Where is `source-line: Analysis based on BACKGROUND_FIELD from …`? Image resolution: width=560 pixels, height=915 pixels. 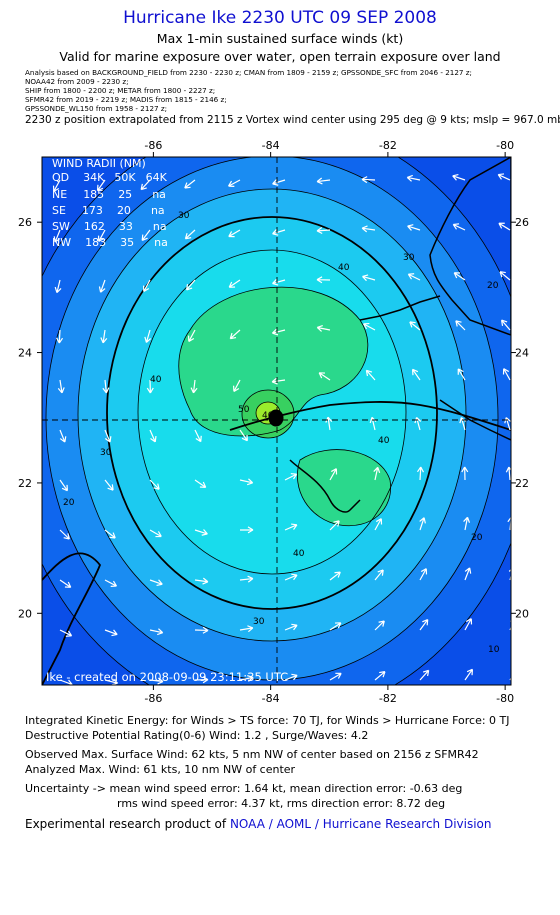
source-line: Analysis based on BACKGROUND_FIELD from … is located at coordinates (248, 72).